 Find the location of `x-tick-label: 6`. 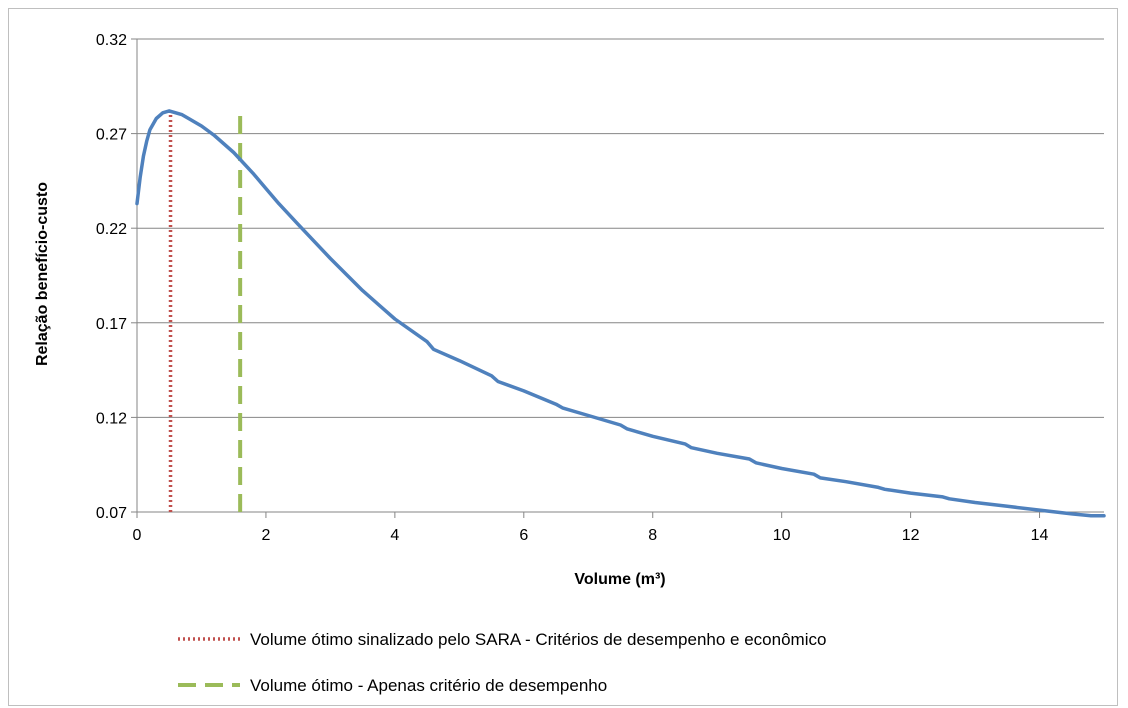

x-tick-label: 6 is located at coordinates (523, 535).